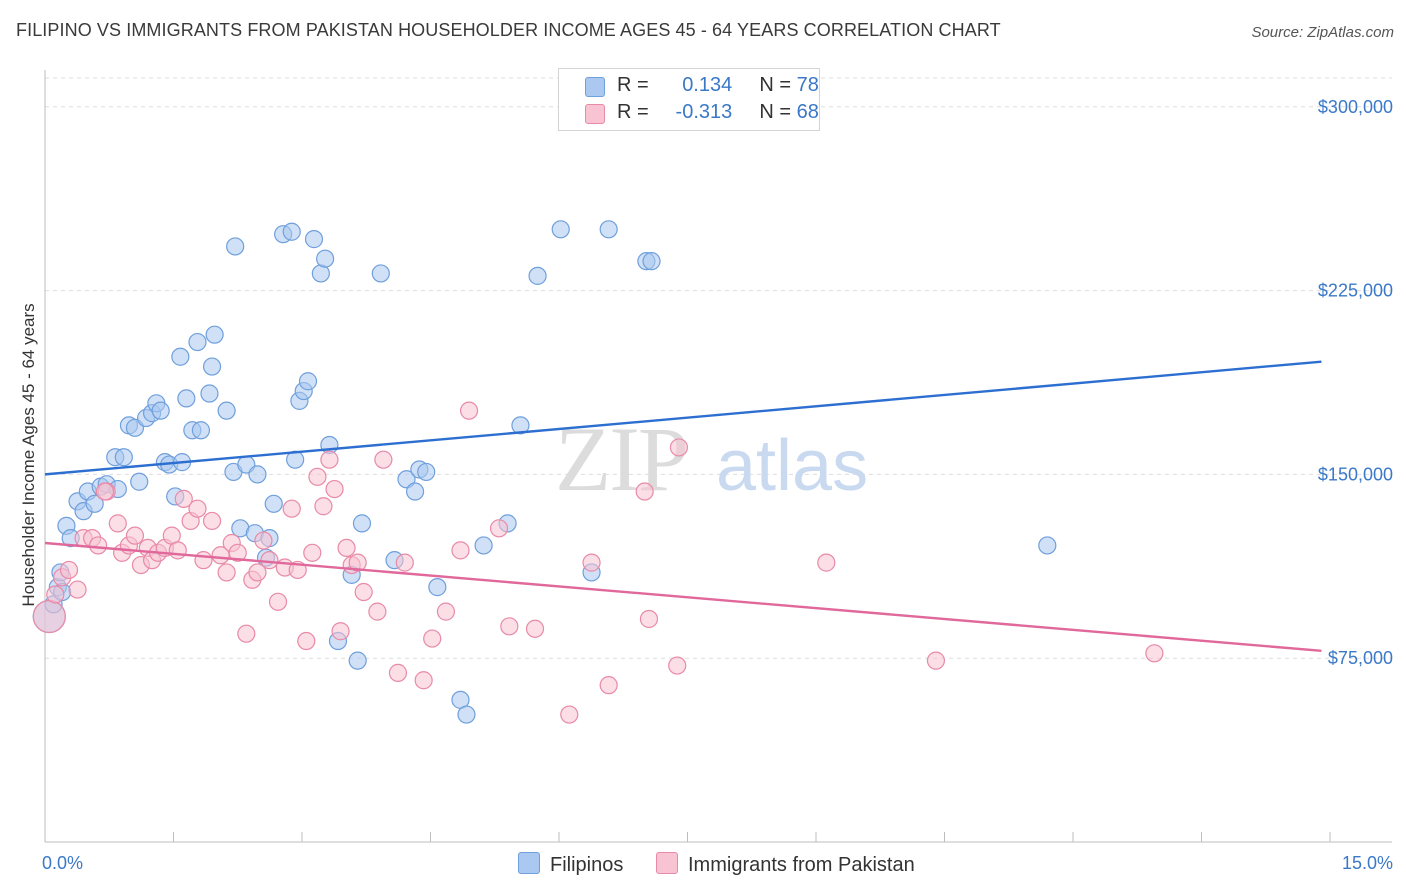  Describe the element at coordinates (1322, 32) in the screenshot. I see `source-label: Source: ZipAtlas.com` at that location.